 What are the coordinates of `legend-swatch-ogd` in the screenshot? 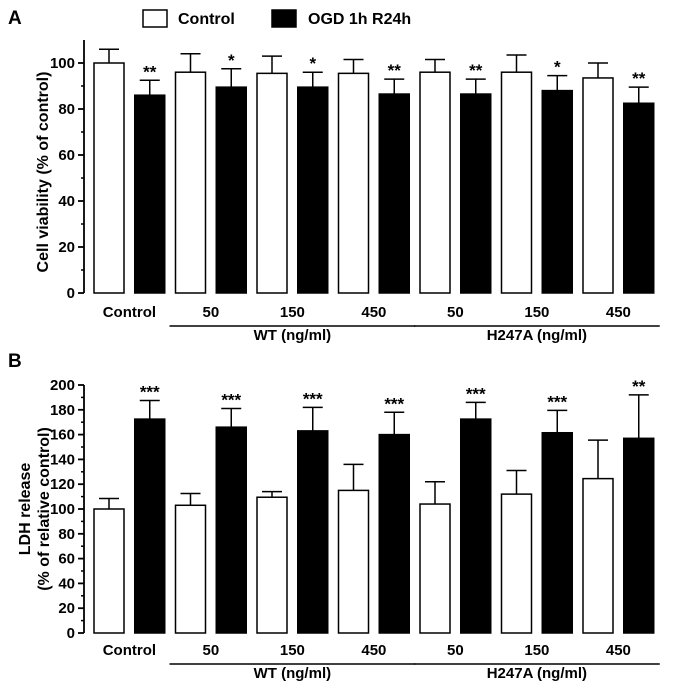 It's located at (284, 18).